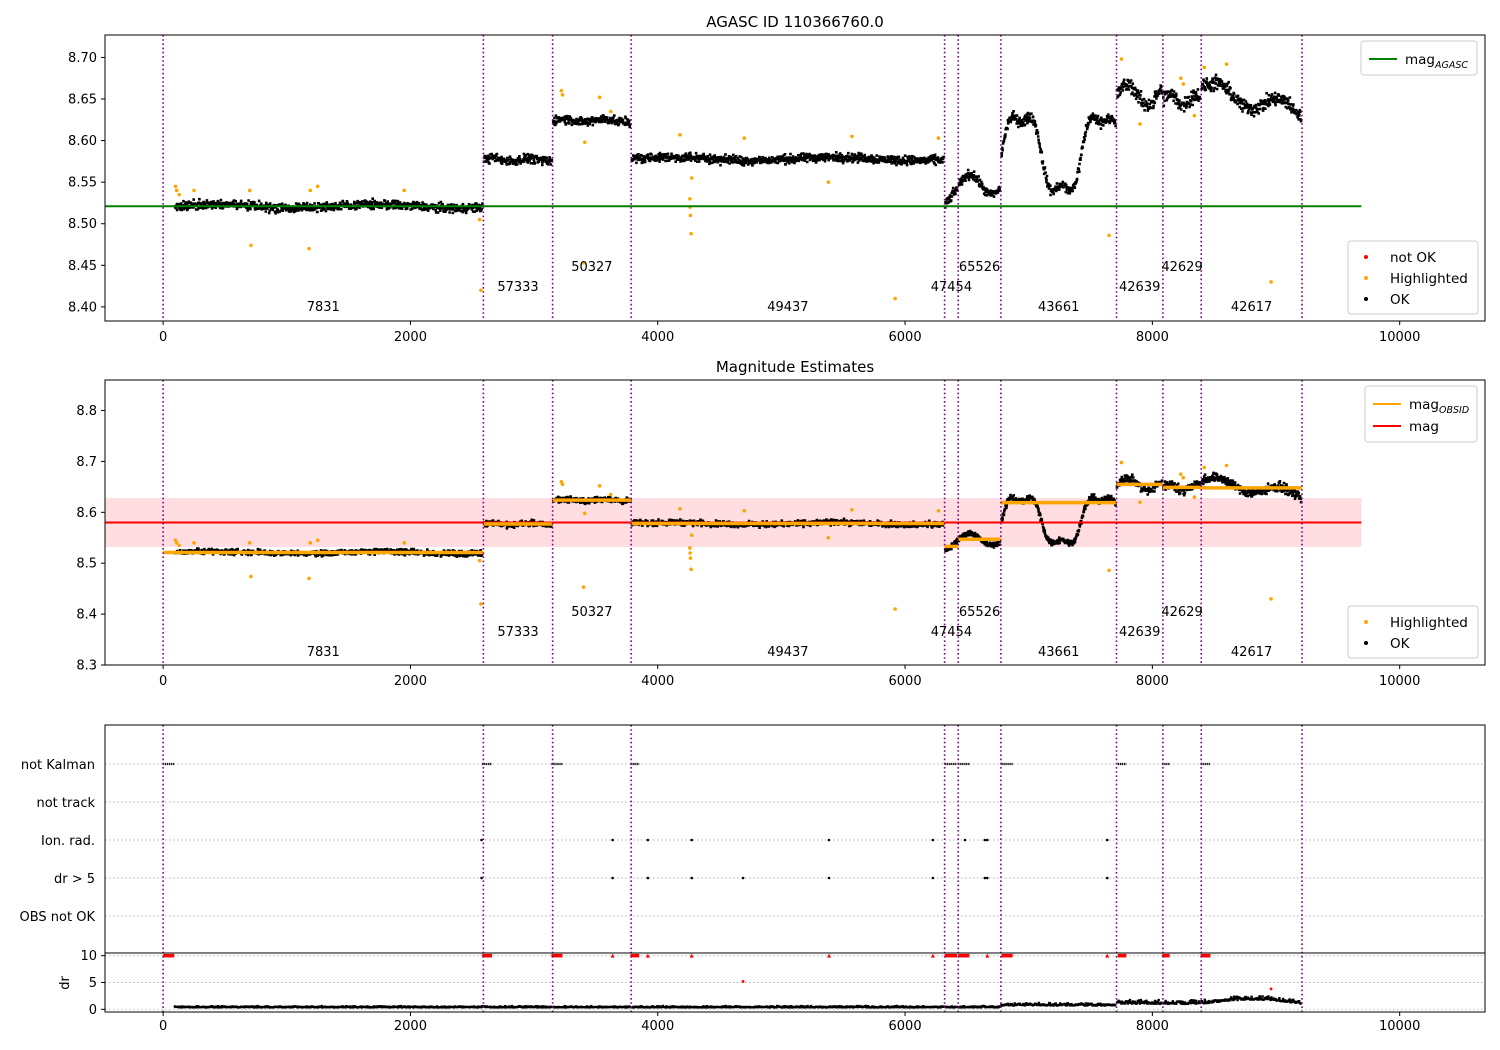  I want to click on obsid-label: 43661, so click(1058, 652).